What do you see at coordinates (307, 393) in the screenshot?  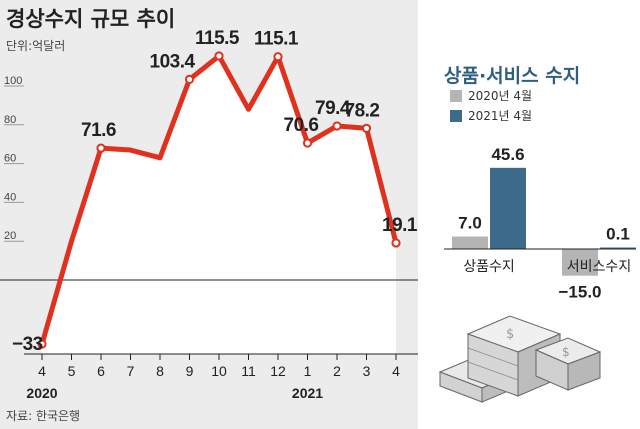 I see `year-label-2021: 2021` at bounding box center [307, 393].